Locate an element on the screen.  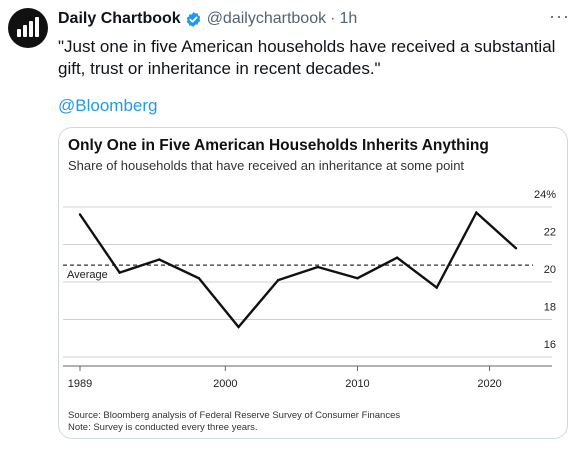
tweet-header: Daily Chartbook @dailychartbook · 1h is located at coordinates (207, 19).